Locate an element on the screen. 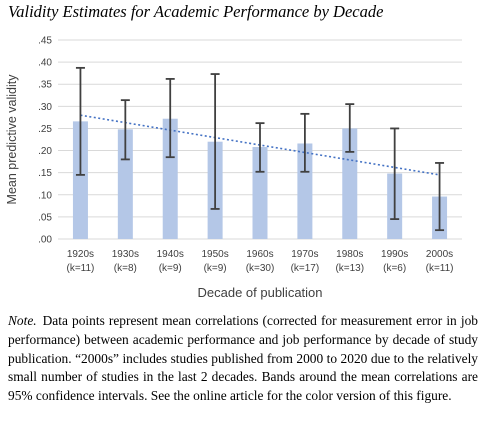 Image resolution: width=484 pixels, height=438 pixels. note-label: Note. is located at coordinates (22, 320).